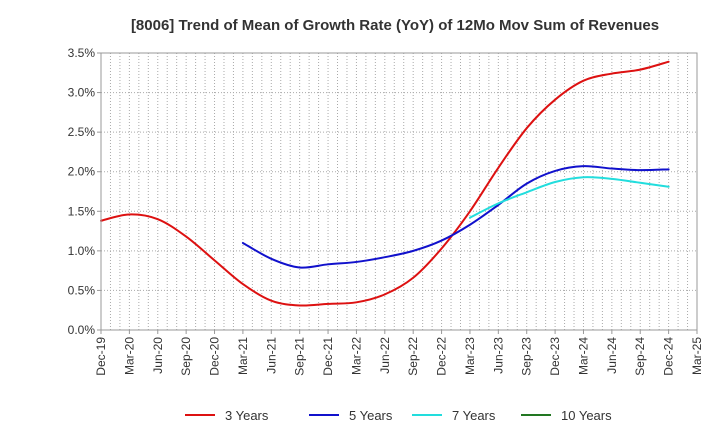 The height and width of the screenshot is (440, 720). I want to click on legend-label-7-years: 7 Years, so click(474, 415).